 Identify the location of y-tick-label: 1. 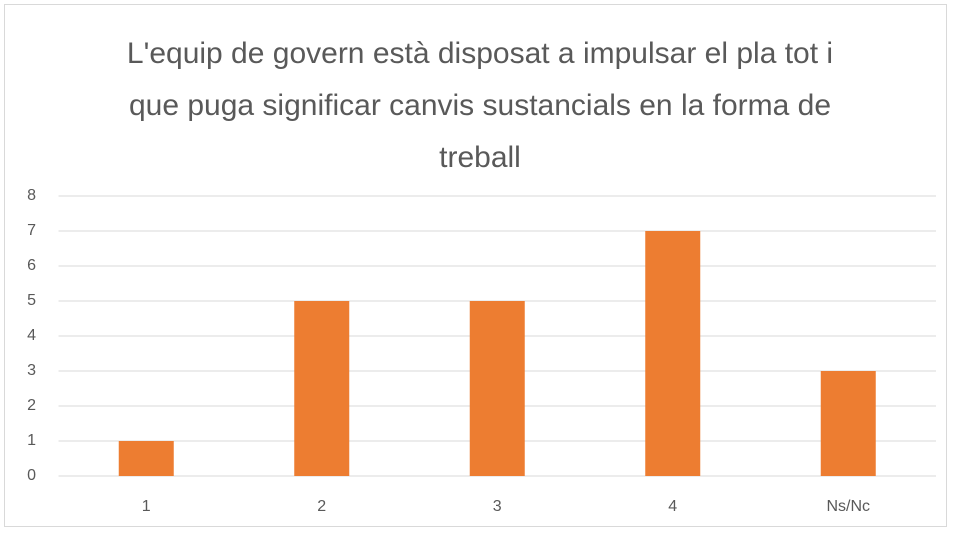
(31, 440).